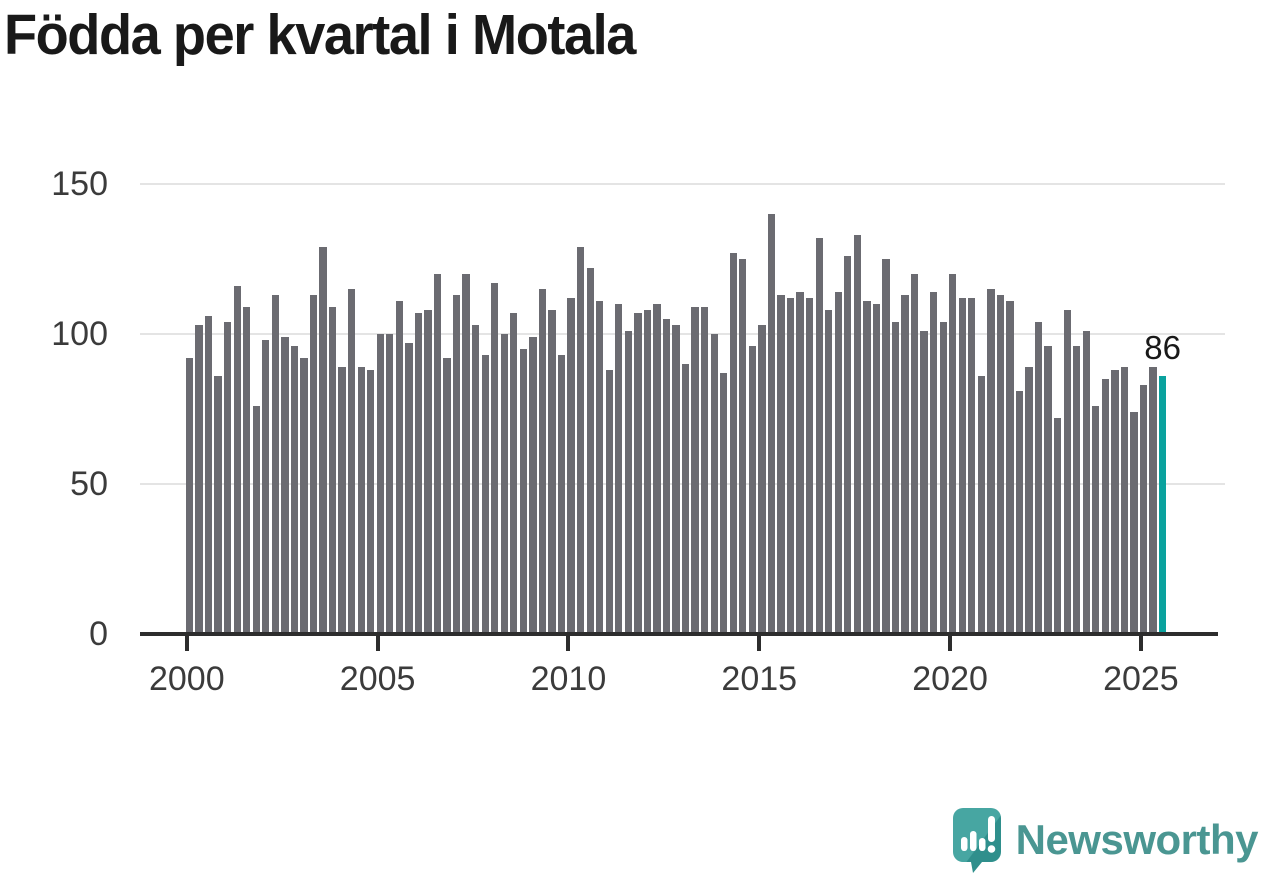 The width and height of the screenshot is (1262, 879). Describe the element at coordinates (1162, 505) in the screenshot. I see `bar-highlight` at that location.